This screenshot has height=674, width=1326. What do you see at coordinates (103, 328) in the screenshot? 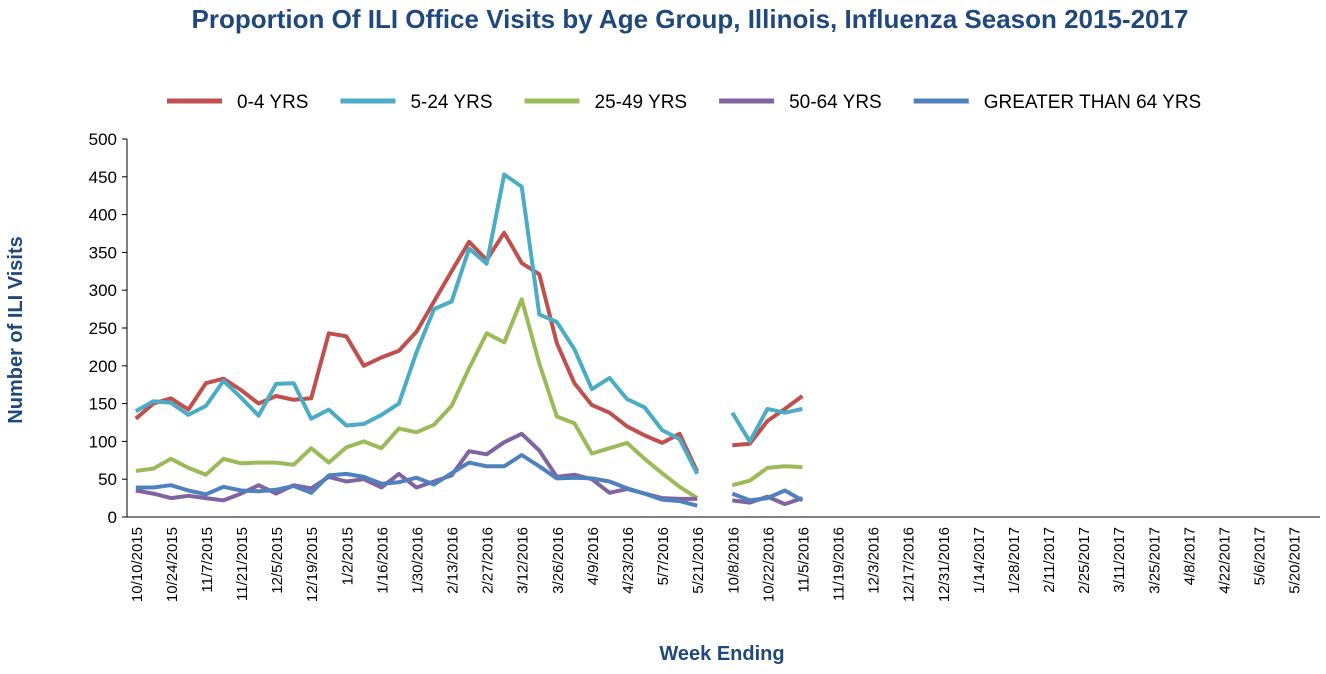
I see `y-tick-label: 250` at bounding box center [103, 328].